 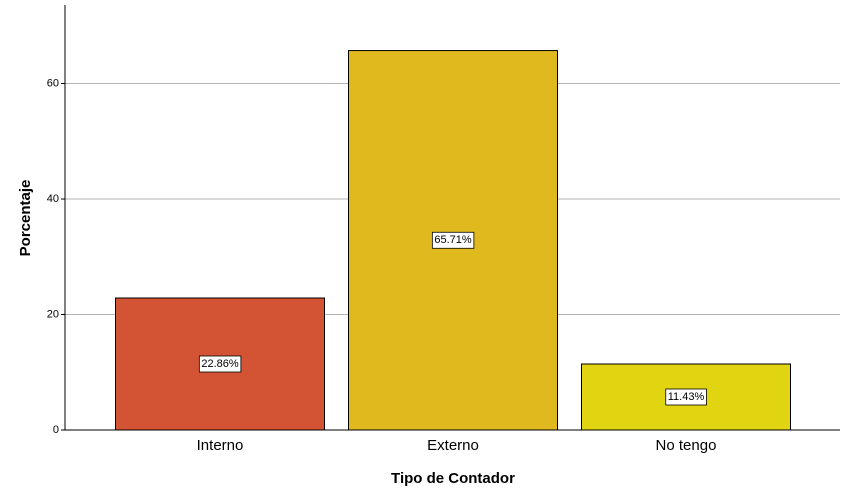 I want to click on value-label: 22.86%, so click(x=220, y=364).